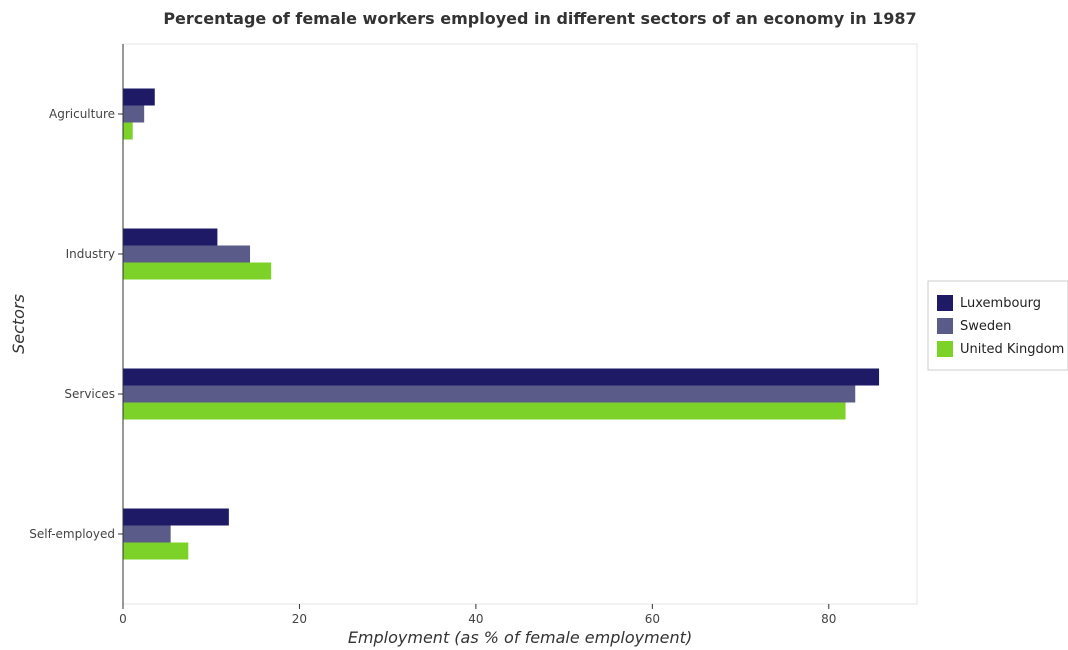 This screenshot has width=1068, height=650. What do you see at coordinates (1000, 303) in the screenshot?
I see `legend-label: Luxembourg` at bounding box center [1000, 303].